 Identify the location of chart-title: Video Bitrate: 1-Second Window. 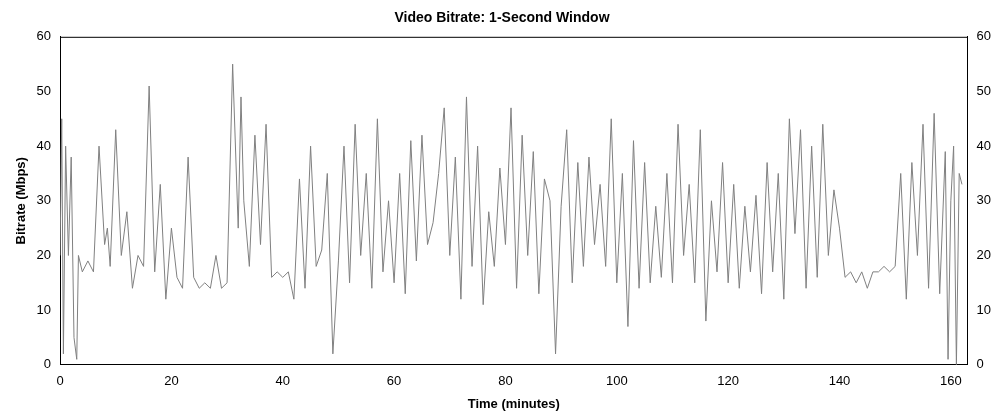
(502, 17).